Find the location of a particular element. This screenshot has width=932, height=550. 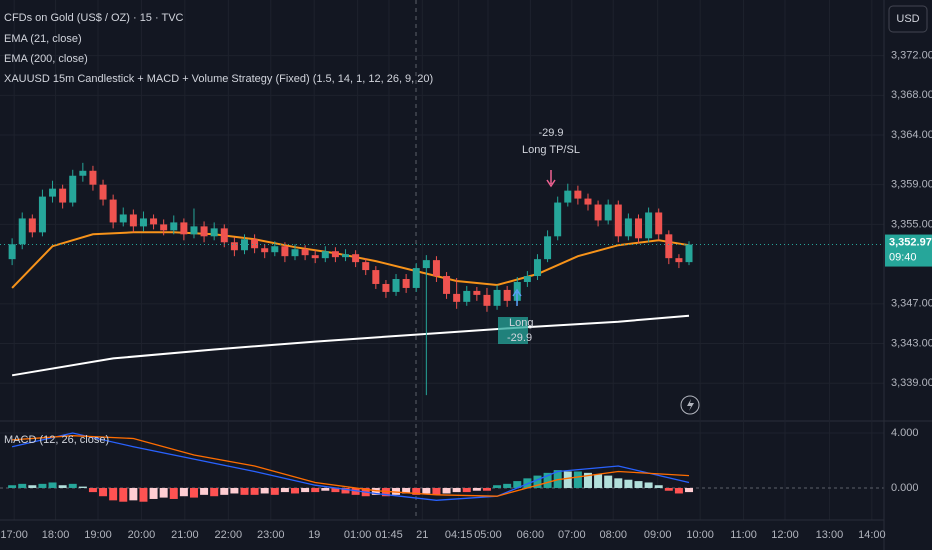

alert-icon is located at coordinates (690, 405).